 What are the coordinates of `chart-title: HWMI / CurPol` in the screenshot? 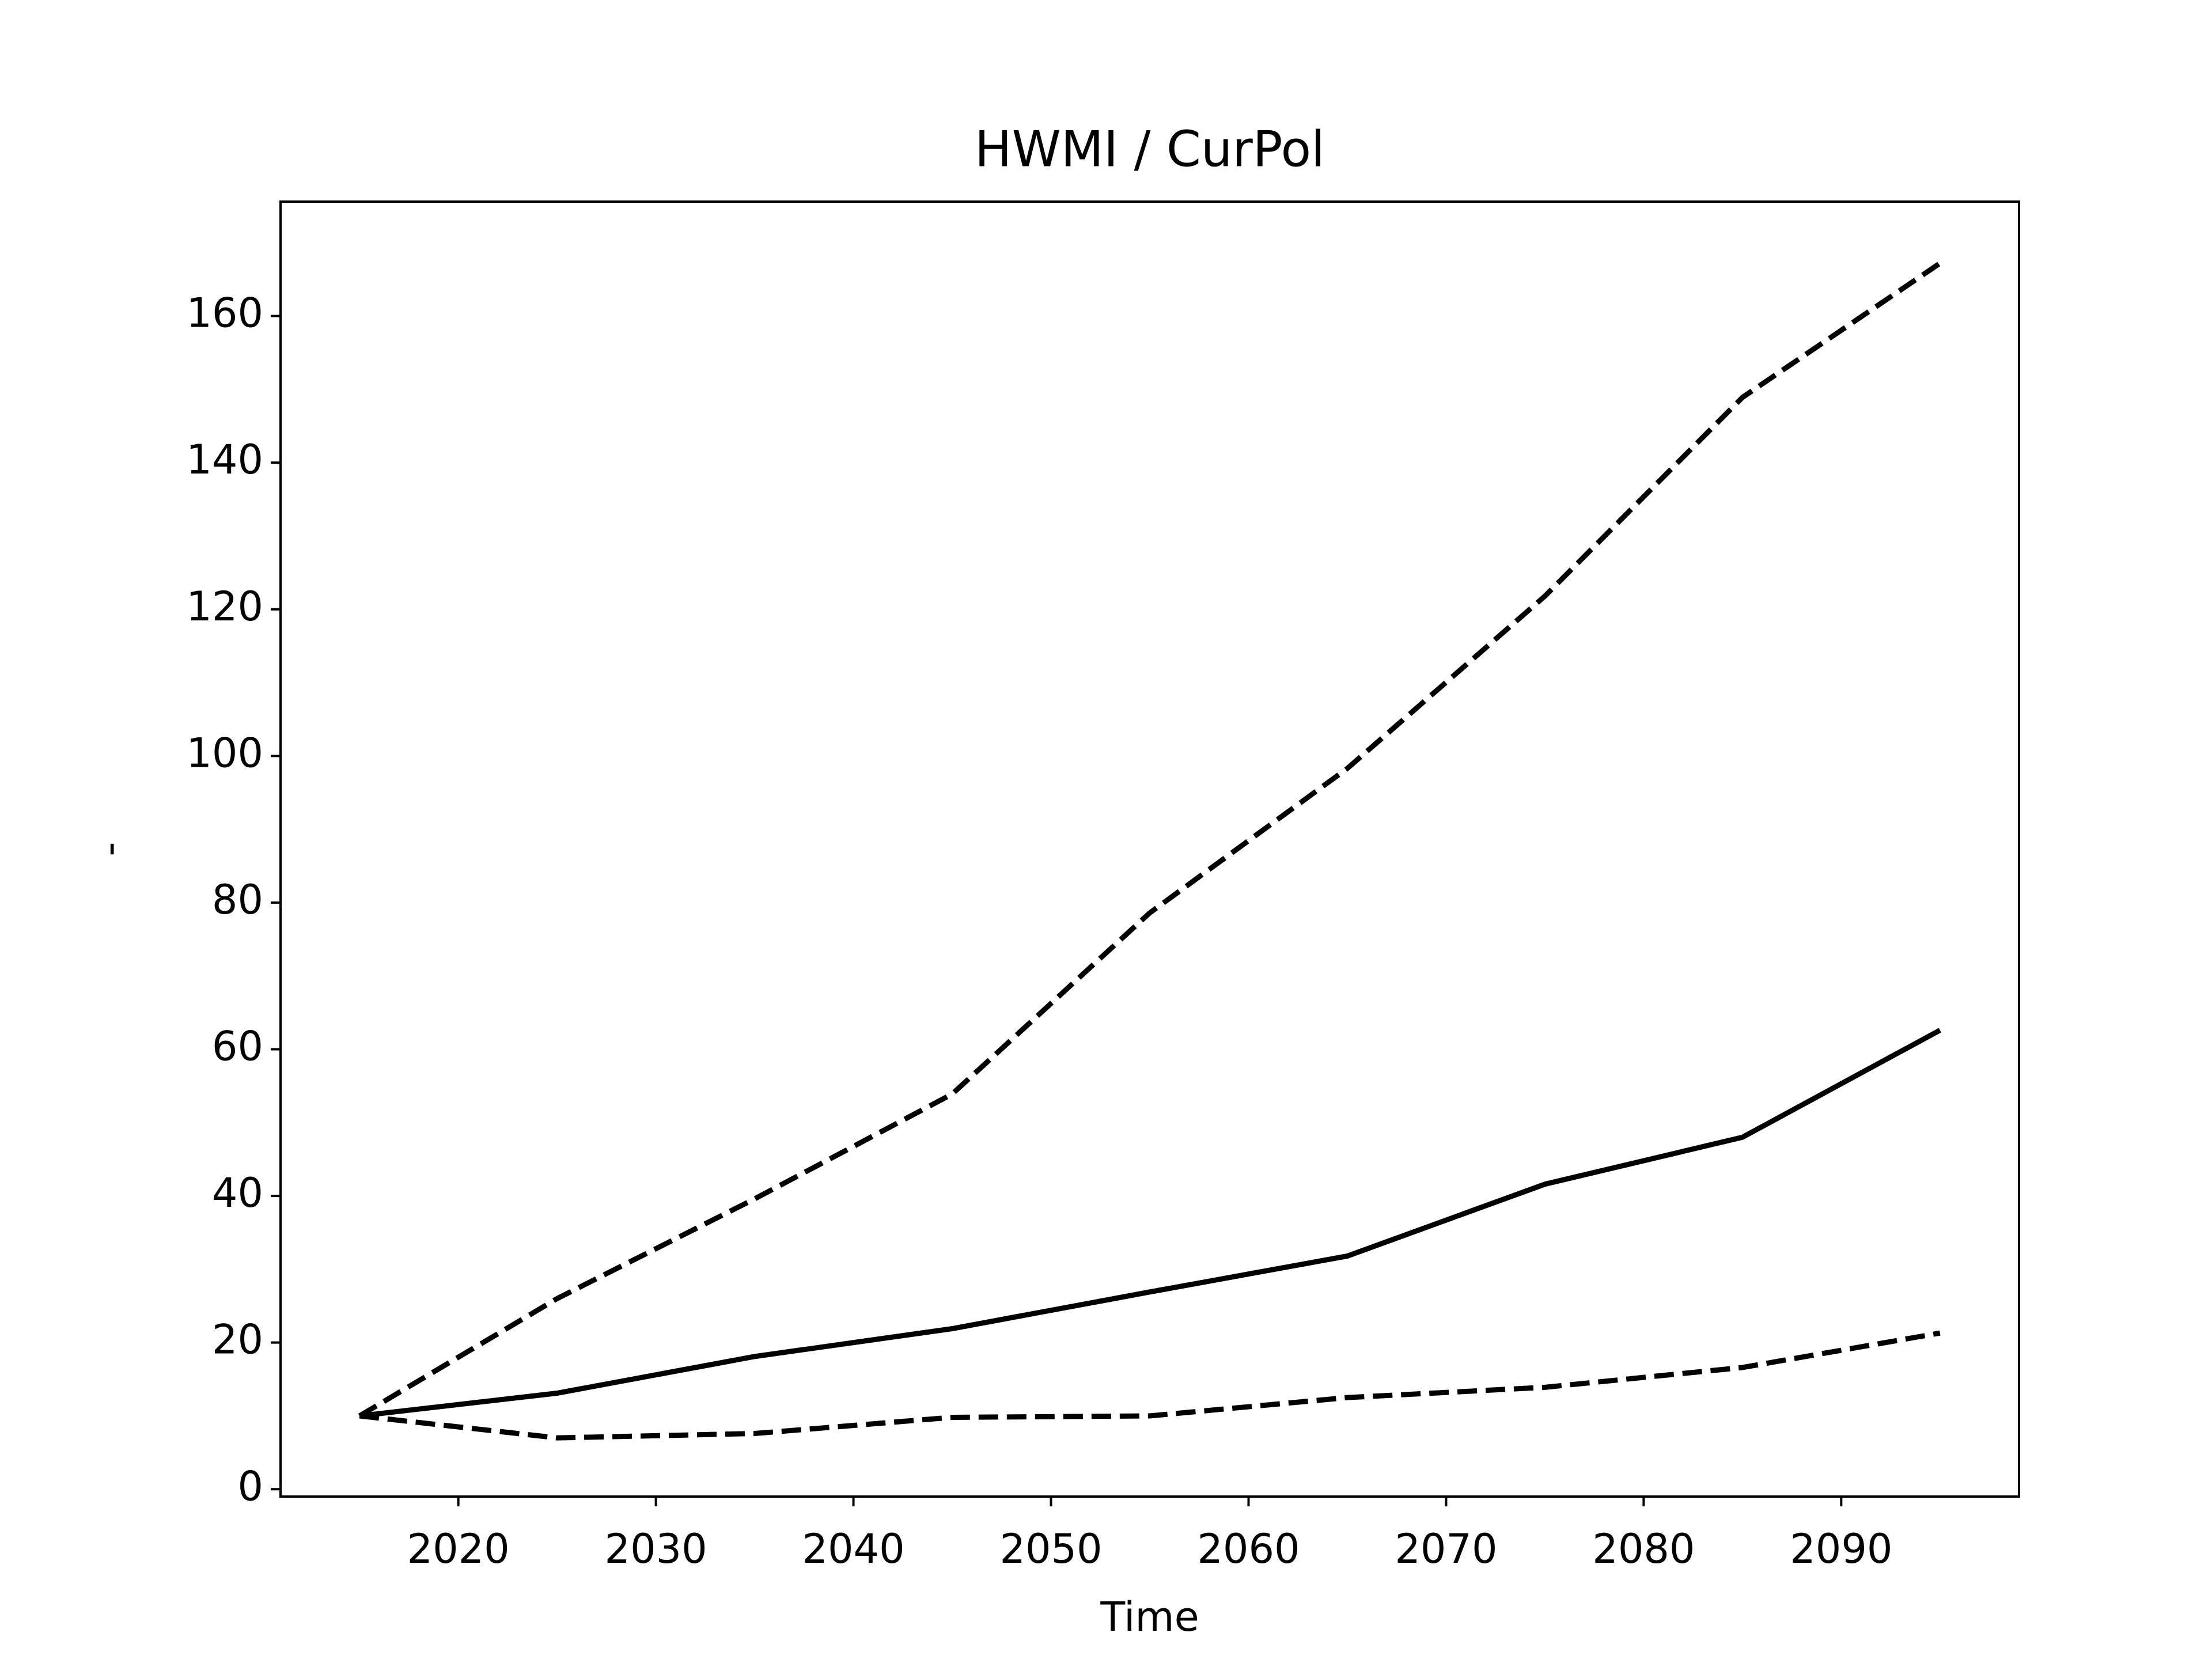 It's located at (1150, 149).